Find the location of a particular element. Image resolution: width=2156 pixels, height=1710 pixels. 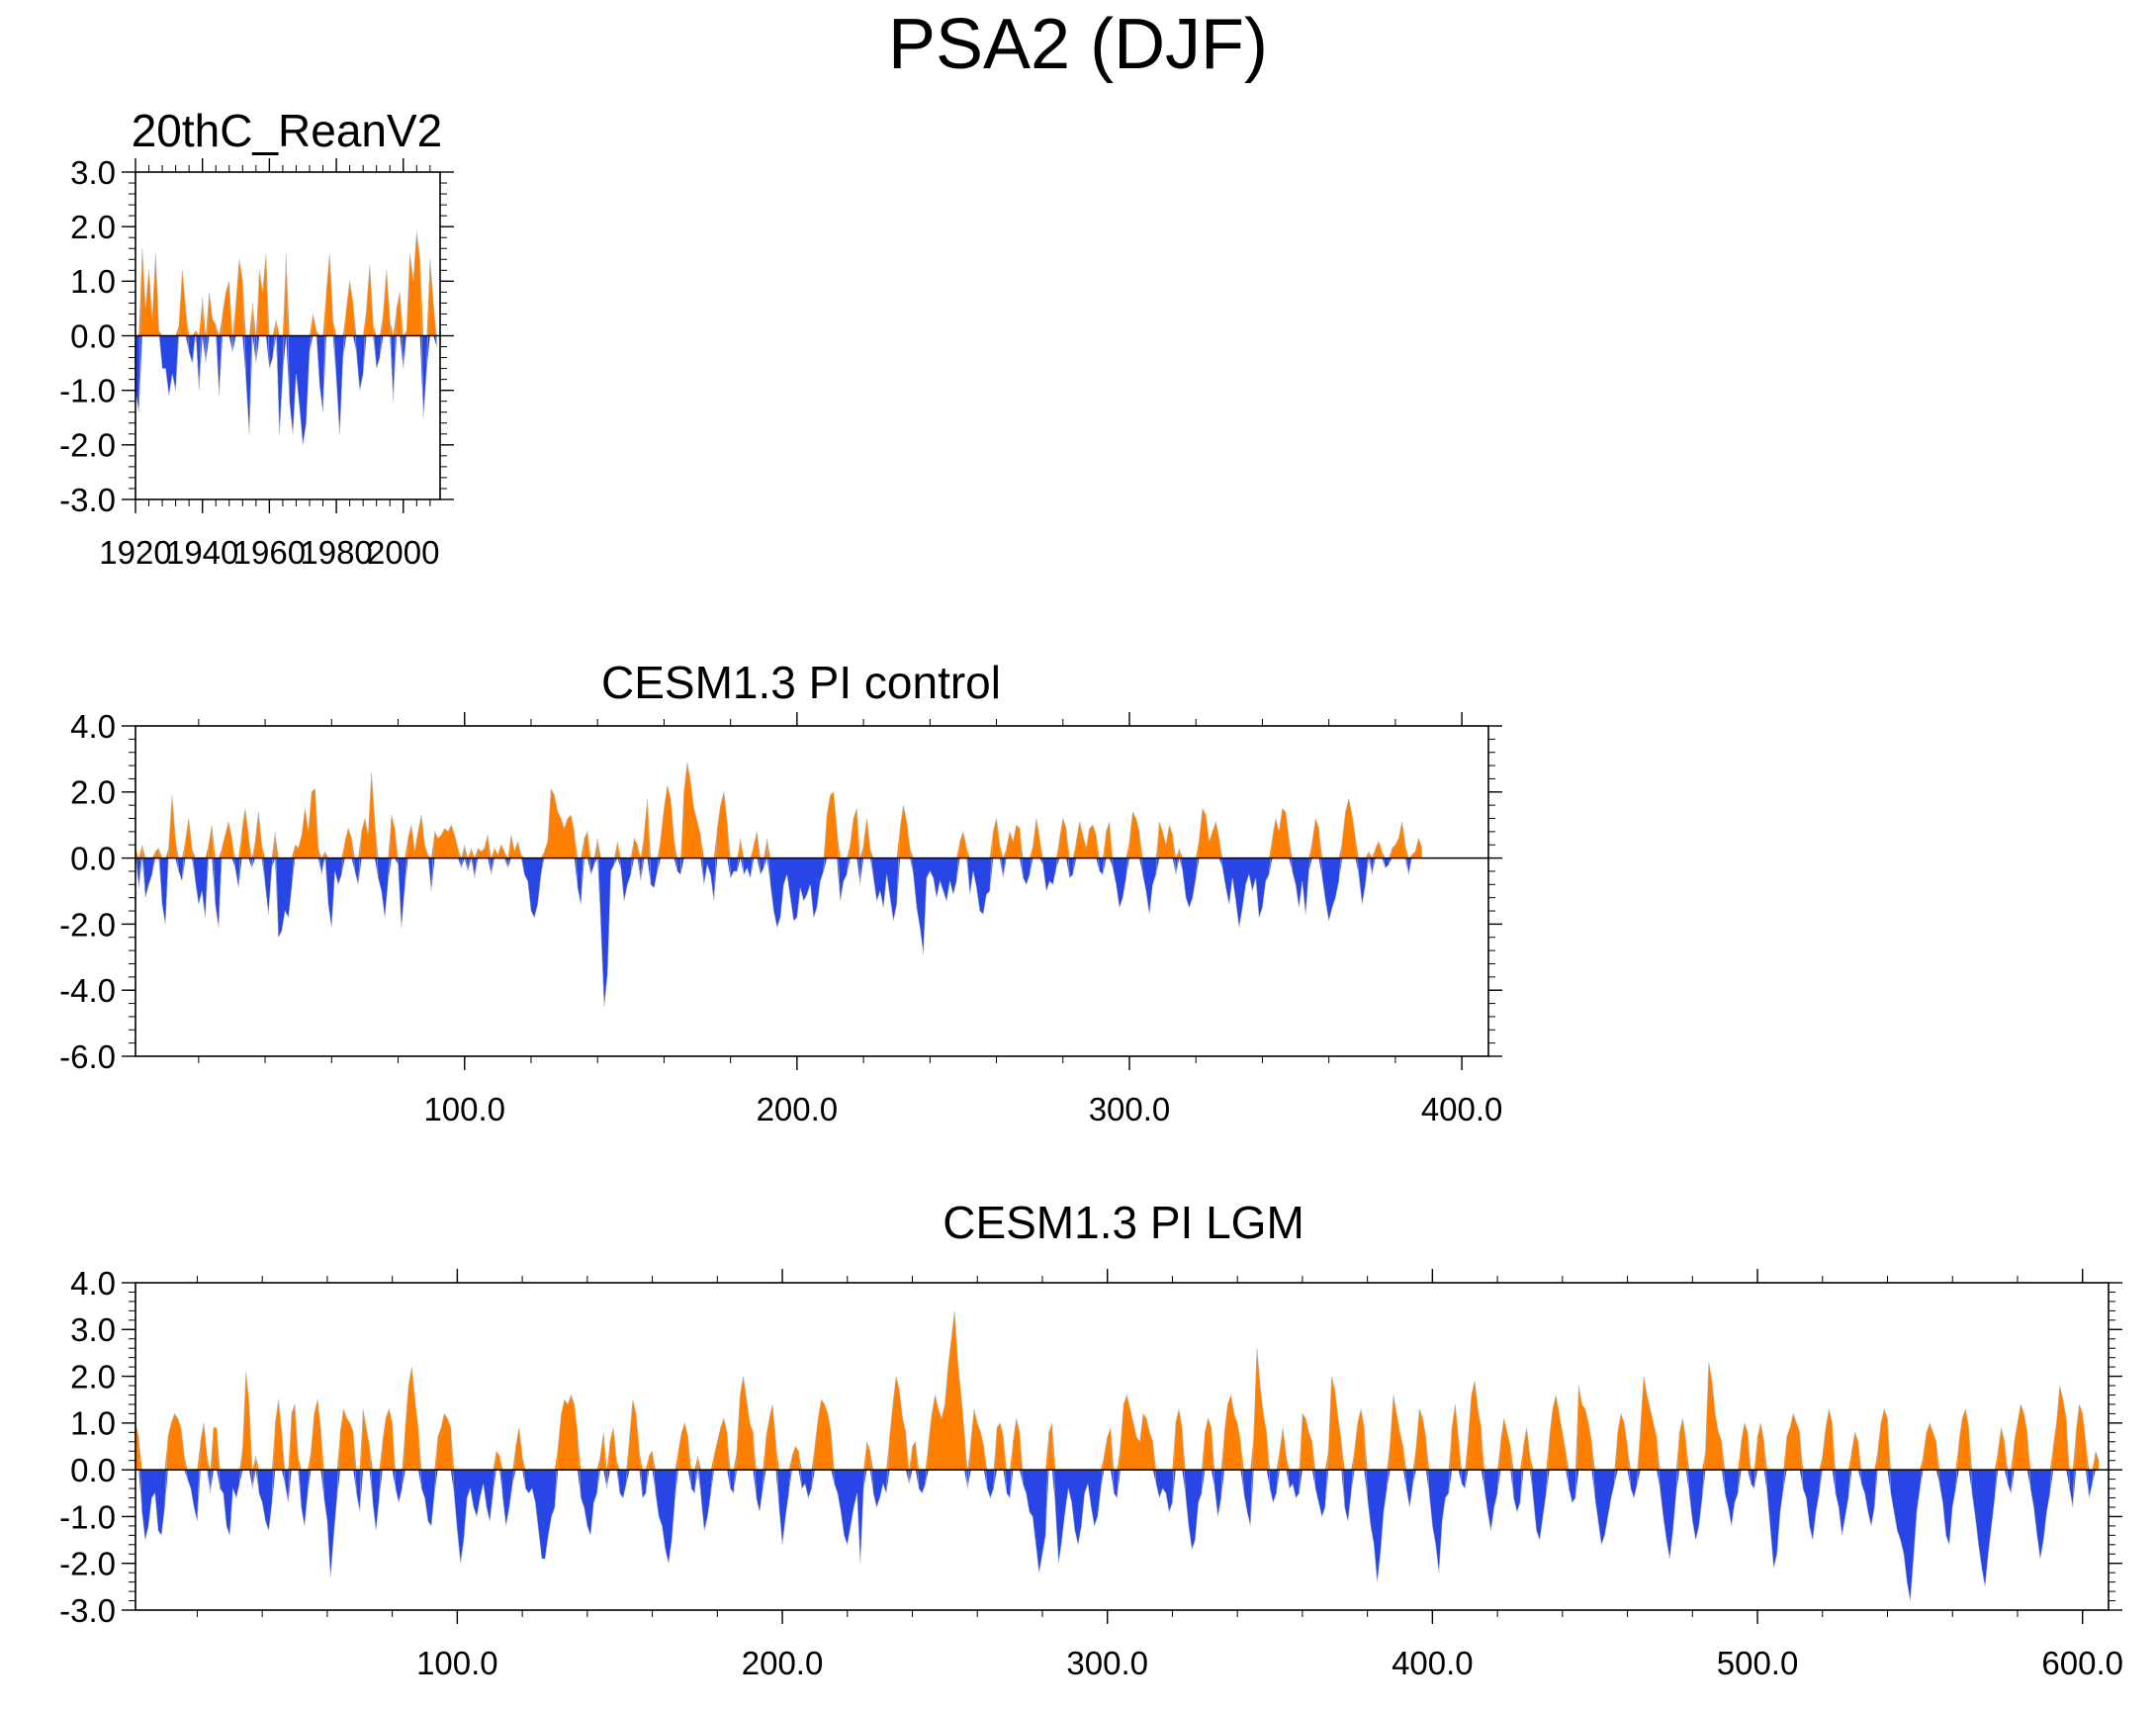

x-tick-label: 1920 is located at coordinates (135, 552).